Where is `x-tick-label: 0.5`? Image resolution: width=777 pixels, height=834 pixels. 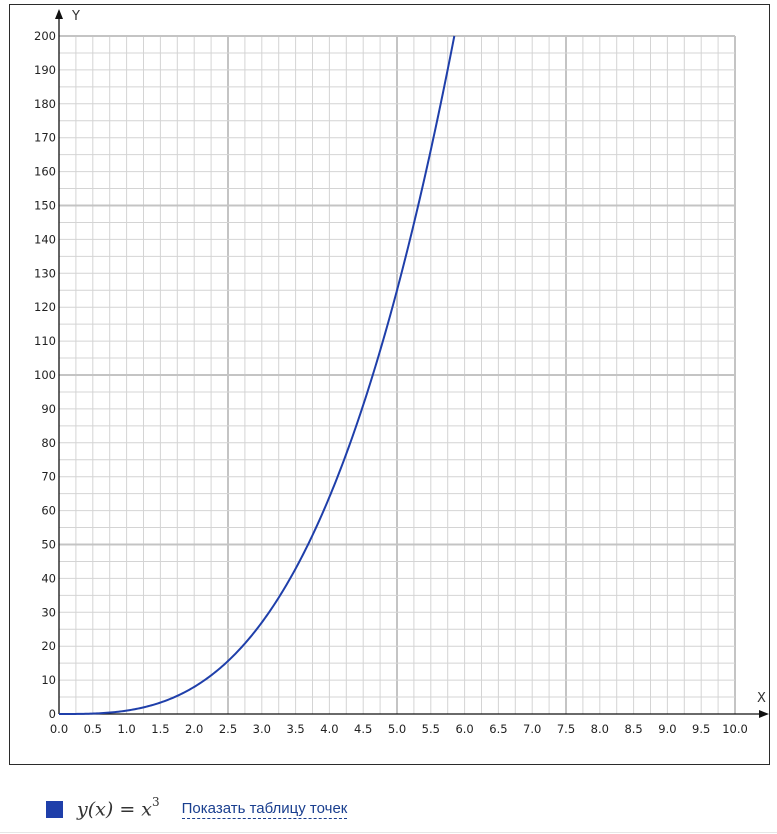 x-tick-label: 0.5 is located at coordinates (93, 729).